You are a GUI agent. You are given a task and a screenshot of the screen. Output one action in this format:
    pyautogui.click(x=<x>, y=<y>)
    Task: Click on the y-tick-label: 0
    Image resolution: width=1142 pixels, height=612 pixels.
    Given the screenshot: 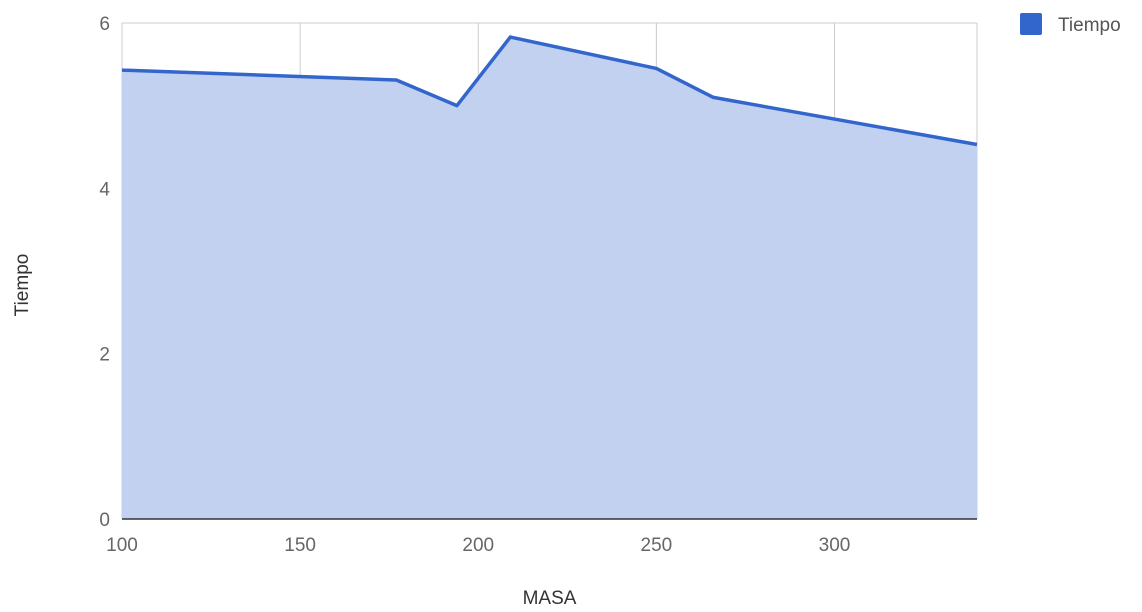 What is the action you would take?
    pyautogui.click(x=104, y=520)
    